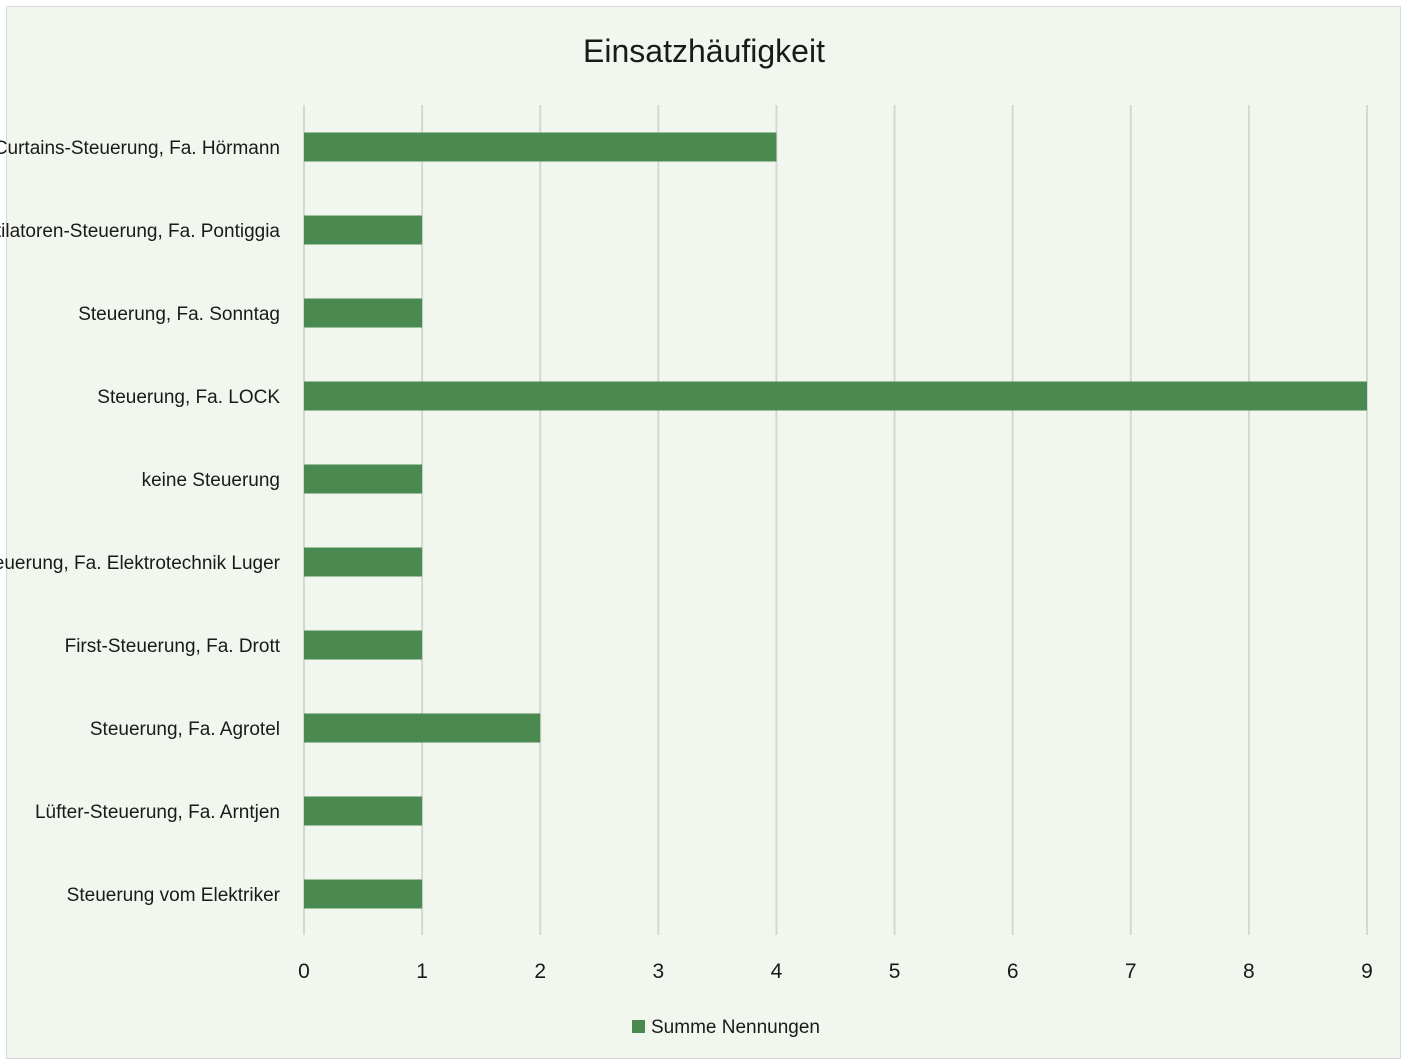 The height and width of the screenshot is (1061, 1407). I want to click on category-label: Steuerung, Fa. Agrotel, so click(185, 729).